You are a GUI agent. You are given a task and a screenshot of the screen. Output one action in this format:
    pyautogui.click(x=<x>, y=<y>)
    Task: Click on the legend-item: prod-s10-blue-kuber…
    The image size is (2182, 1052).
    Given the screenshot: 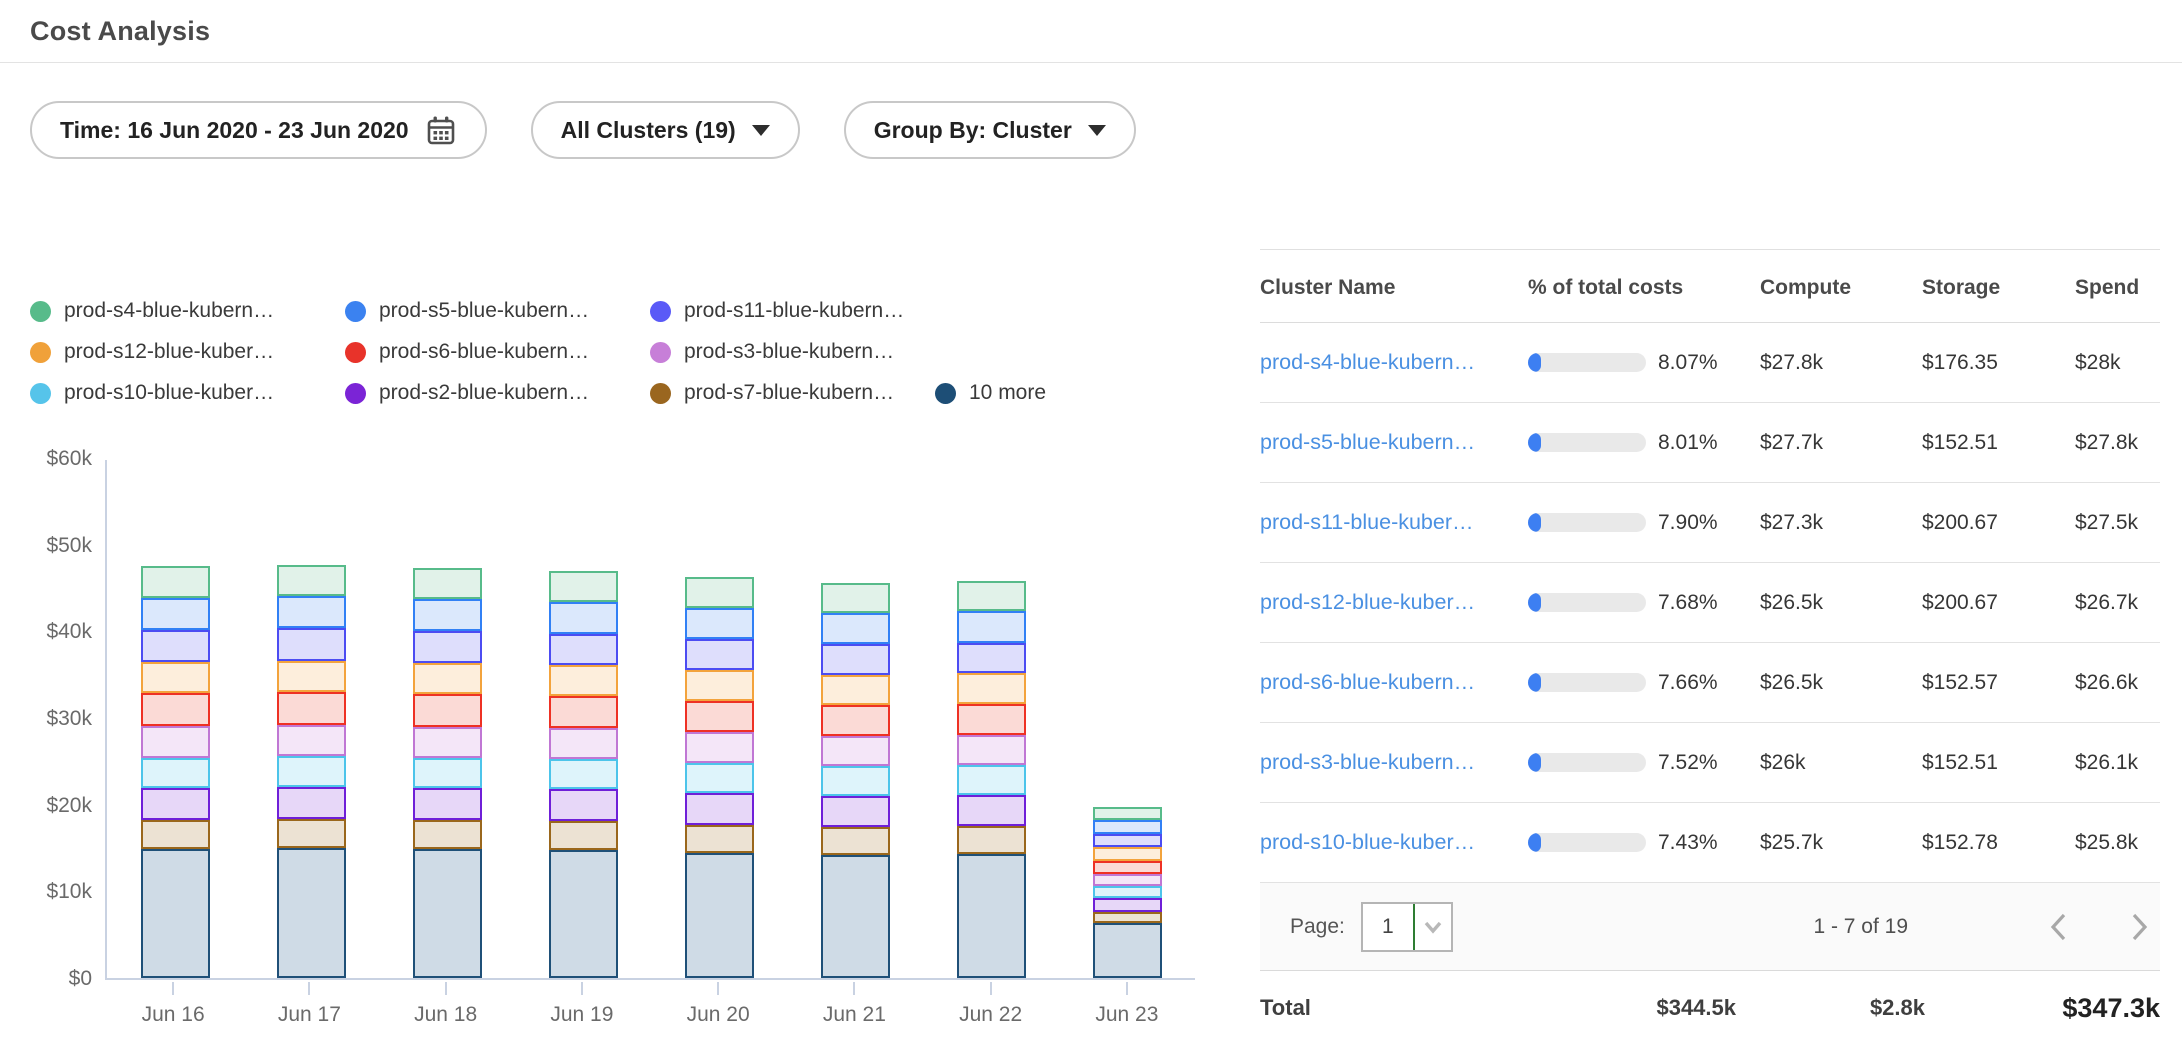 What is the action you would take?
    pyautogui.click(x=187, y=393)
    